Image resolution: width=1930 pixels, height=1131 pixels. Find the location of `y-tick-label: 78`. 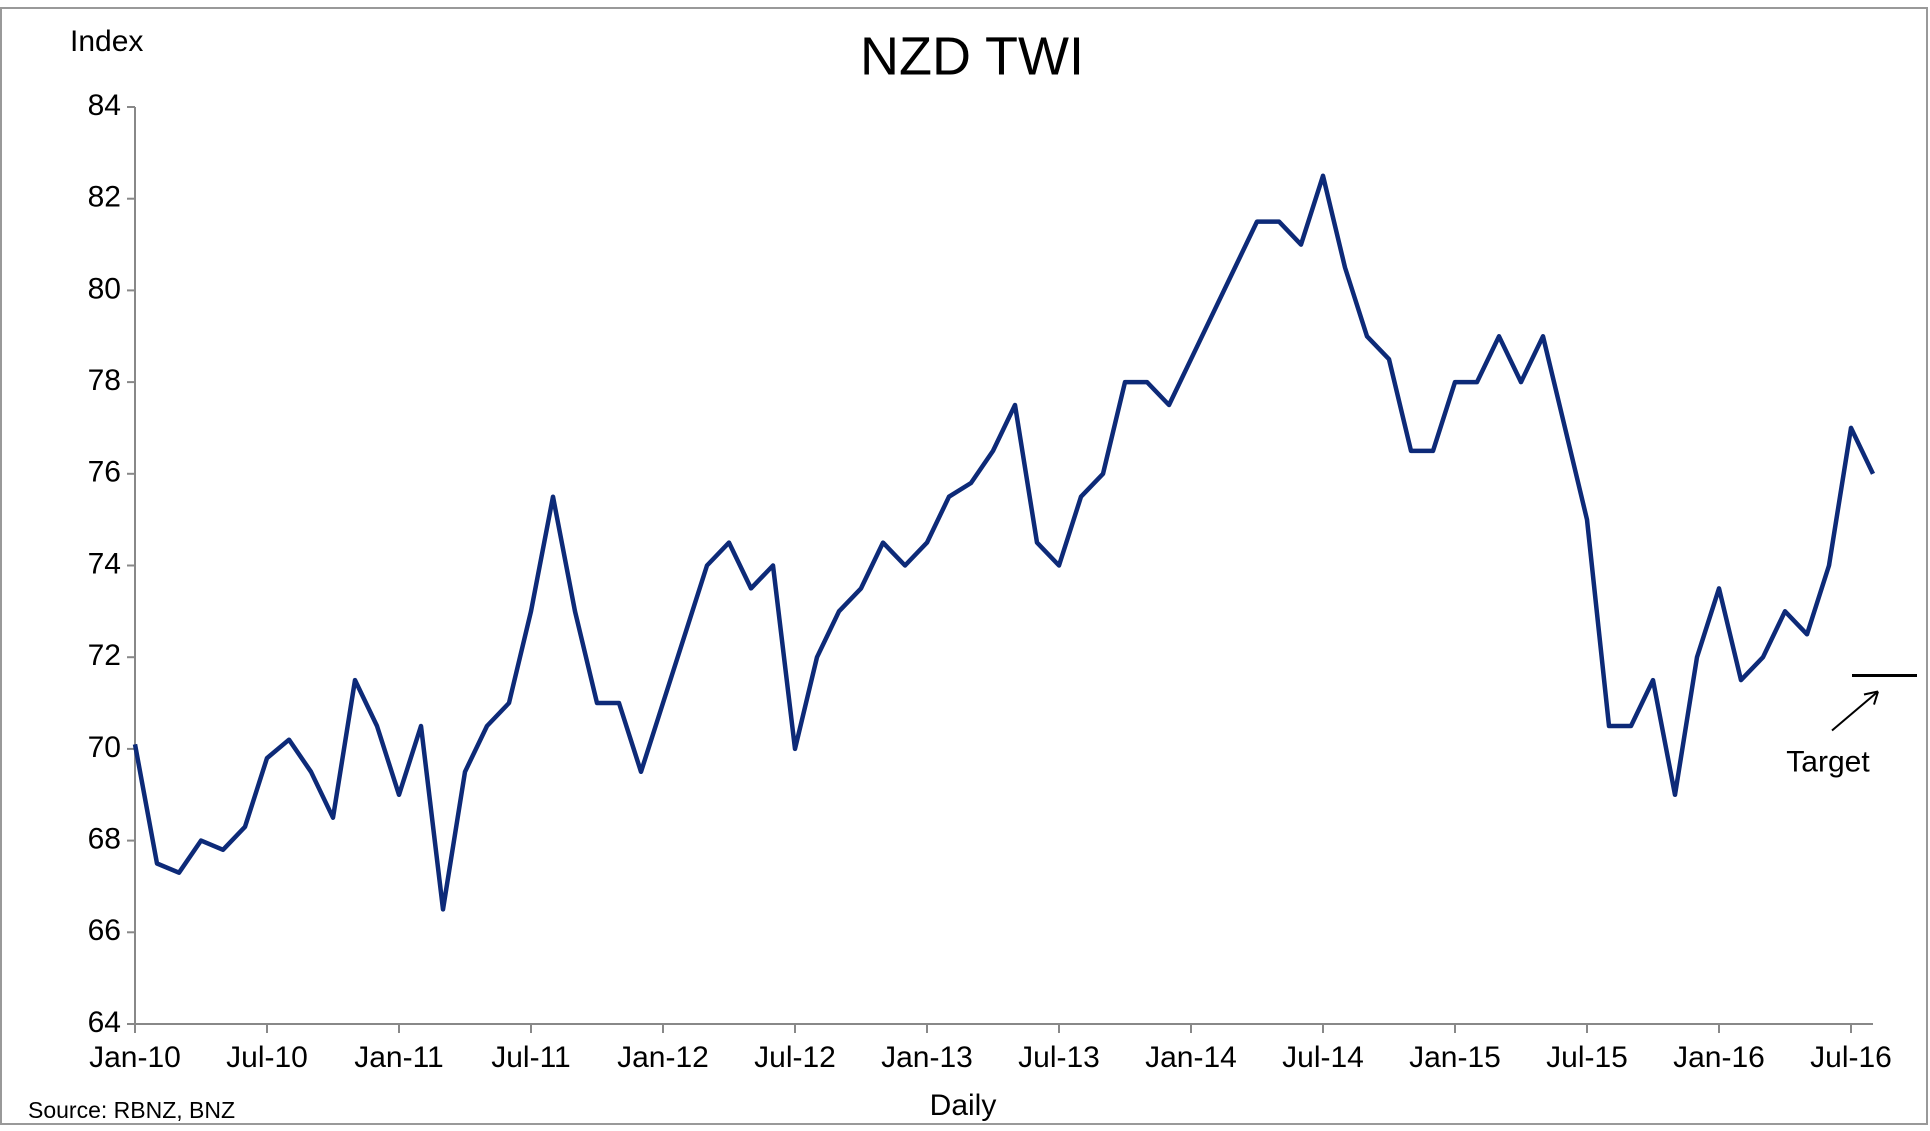

y-tick-label: 78 is located at coordinates (104, 380).